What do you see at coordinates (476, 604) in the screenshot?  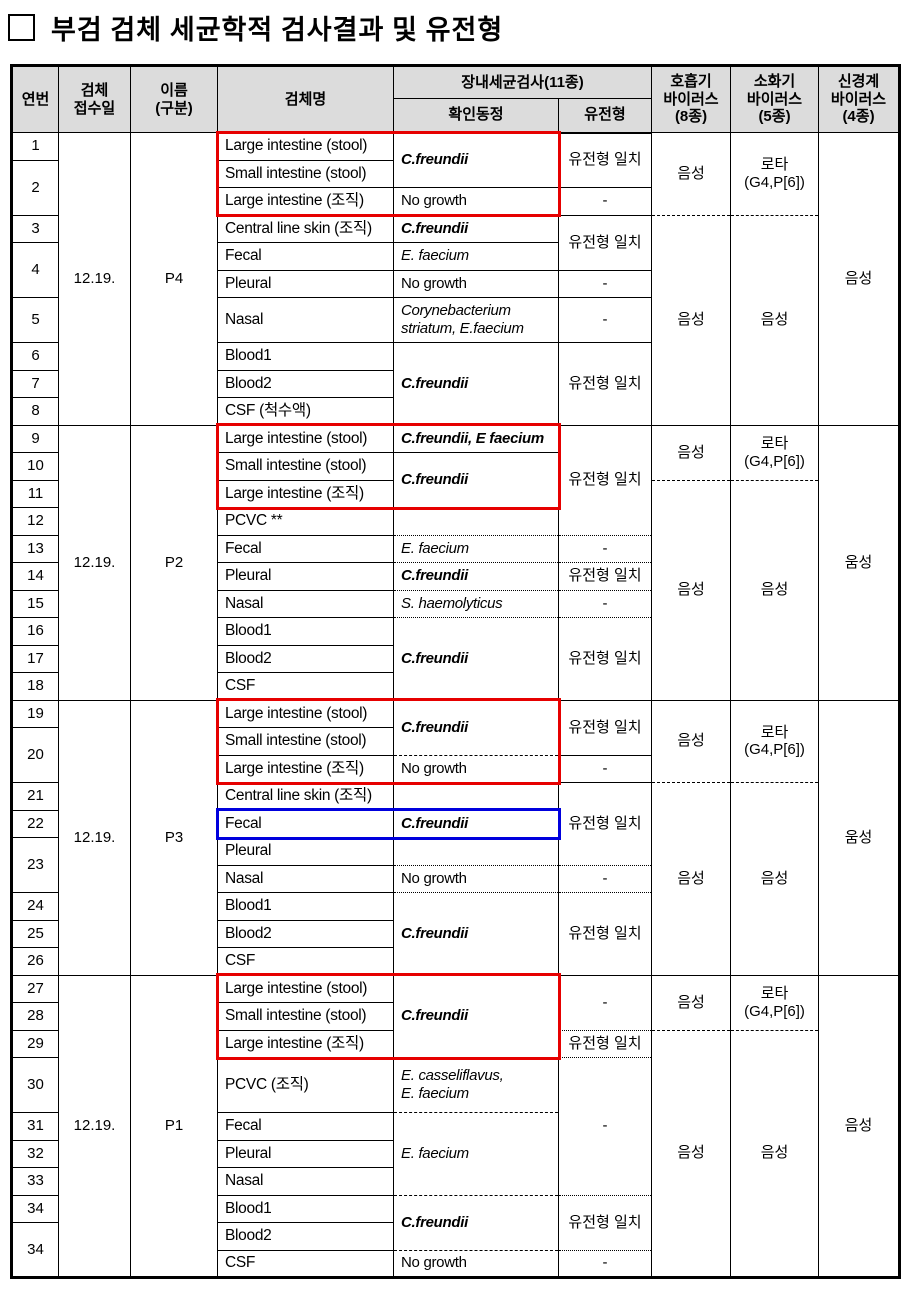 I see `identification-result-cell: S. haemolyticus` at bounding box center [476, 604].